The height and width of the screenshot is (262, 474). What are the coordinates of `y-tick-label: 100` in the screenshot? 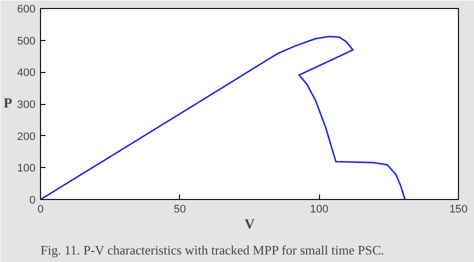 It's located at (26, 168).